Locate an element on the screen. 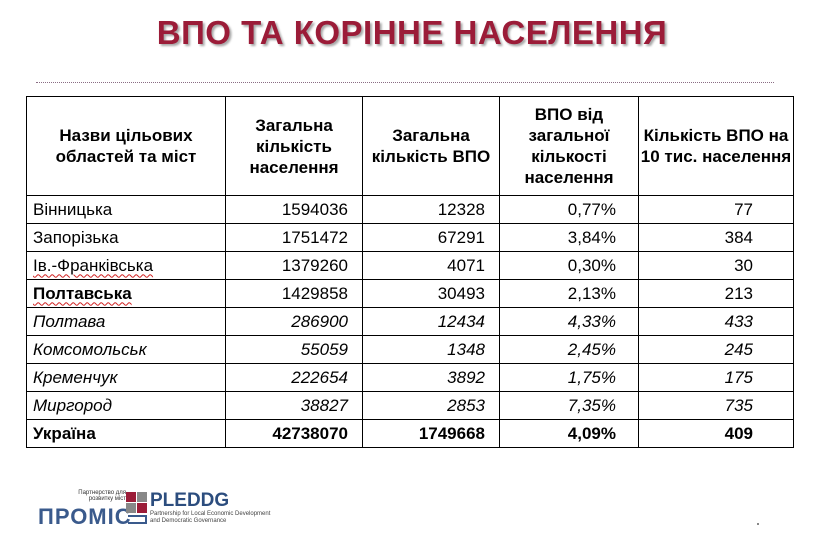 This screenshot has height=536, width=824. page-title: ВПО ТА КОРІННЕ НАСЕЛЕННЯ is located at coordinates (412, 32).